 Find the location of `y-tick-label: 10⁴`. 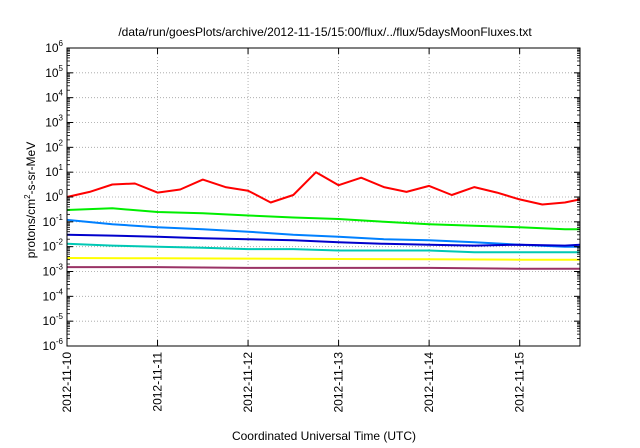

y-tick-label: 10⁴ is located at coordinates (54, 97).